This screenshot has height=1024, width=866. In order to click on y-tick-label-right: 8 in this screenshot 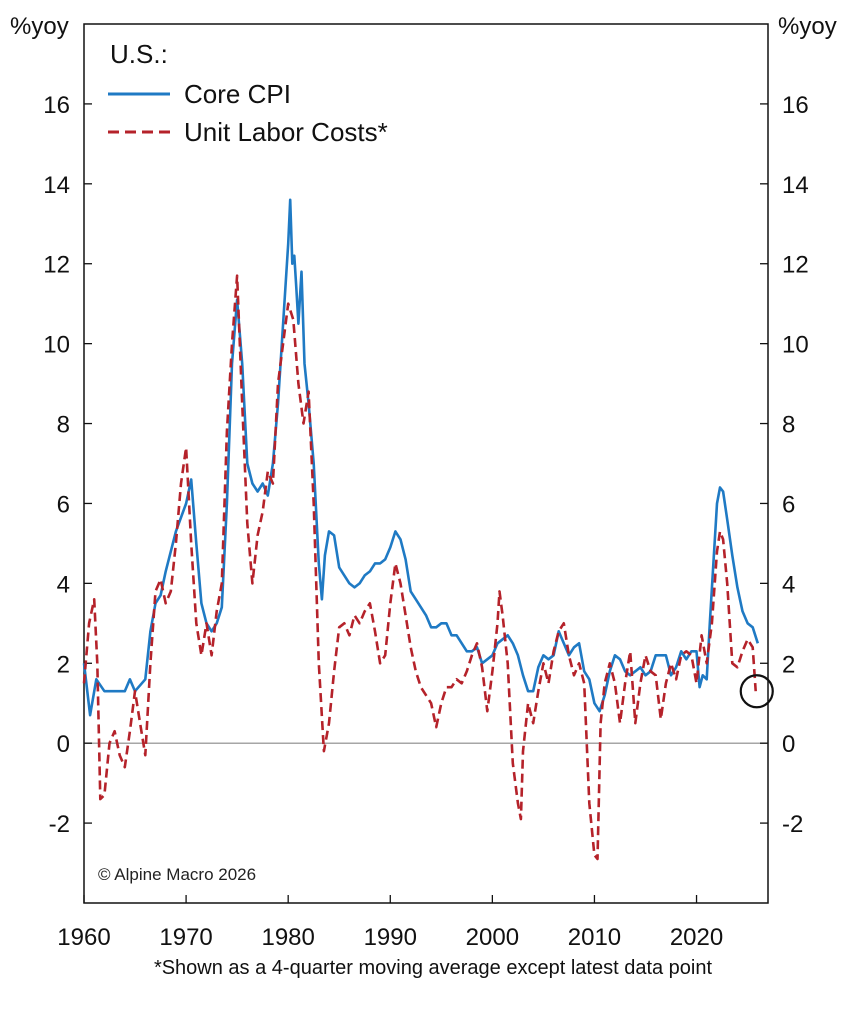, I will do `click(788, 425)`.